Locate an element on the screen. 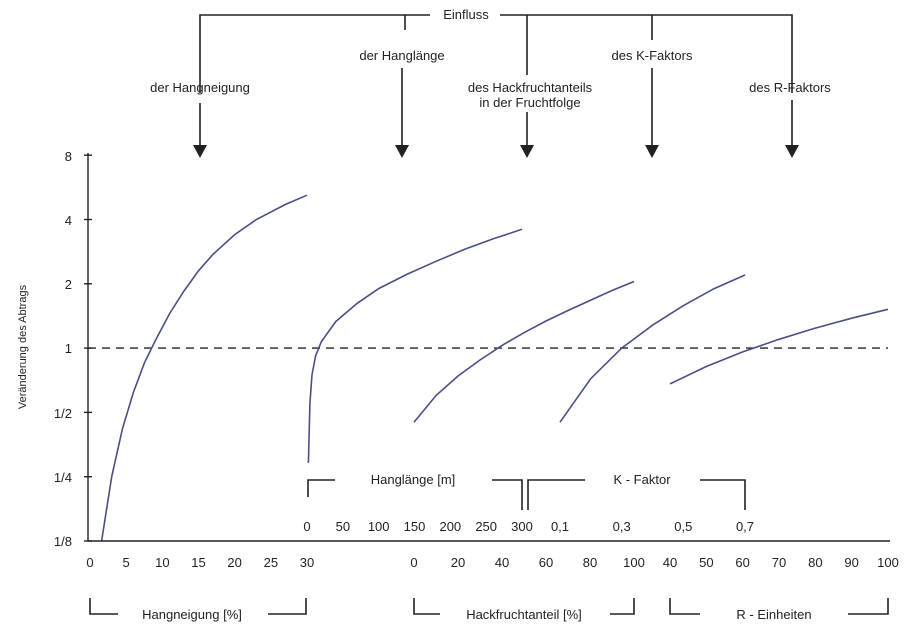 The height and width of the screenshot is (629, 904). kfaktor-scale-bracket: K - Faktor is located at coordinates (636, 491).